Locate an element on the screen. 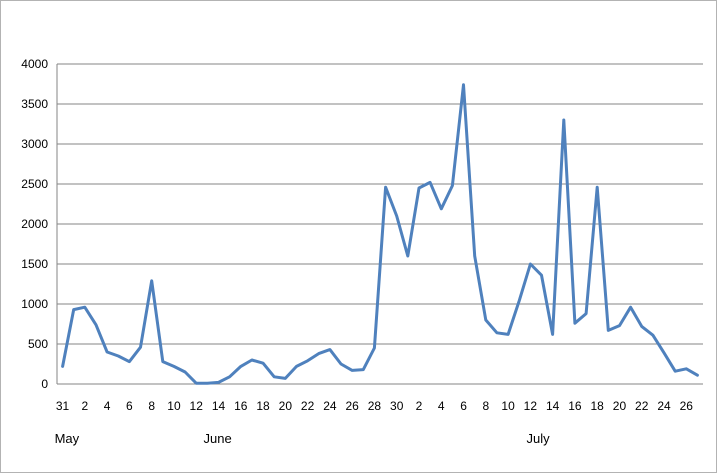 This screenshot has width=717, height=473. y-tick-label: 4000 is located at coordinates (34, 64).